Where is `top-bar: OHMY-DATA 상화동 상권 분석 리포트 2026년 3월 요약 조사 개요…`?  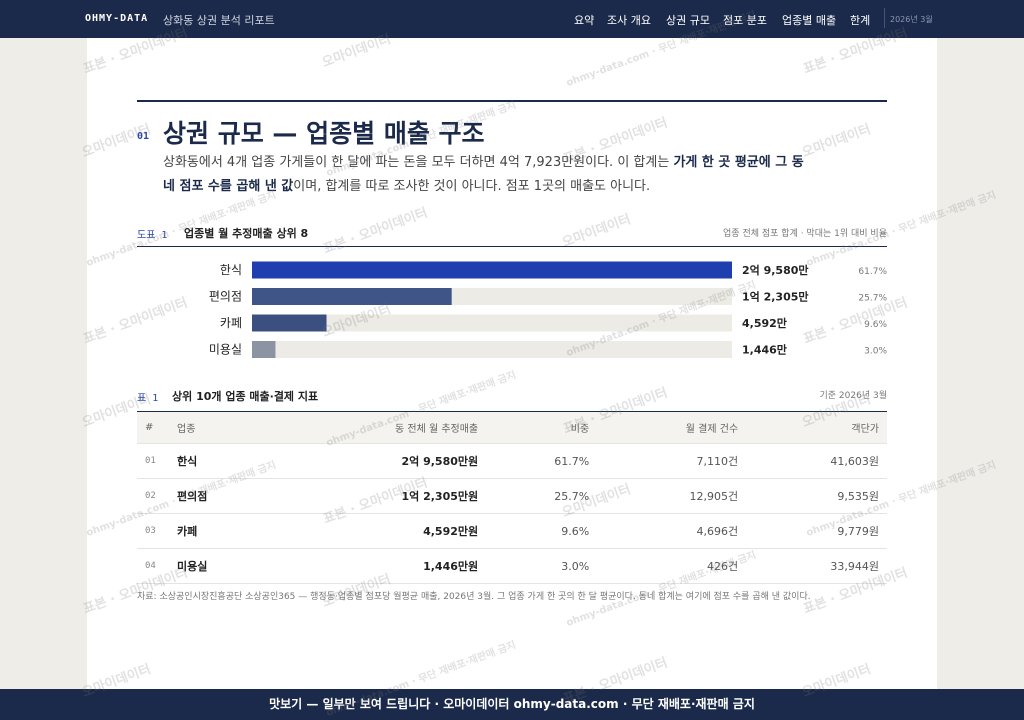 top-bar: OHMY-DATA 상화동 상권 분석 리포트 2026년 3월 요약 조사 개요… is located at coordinates (512, 19).